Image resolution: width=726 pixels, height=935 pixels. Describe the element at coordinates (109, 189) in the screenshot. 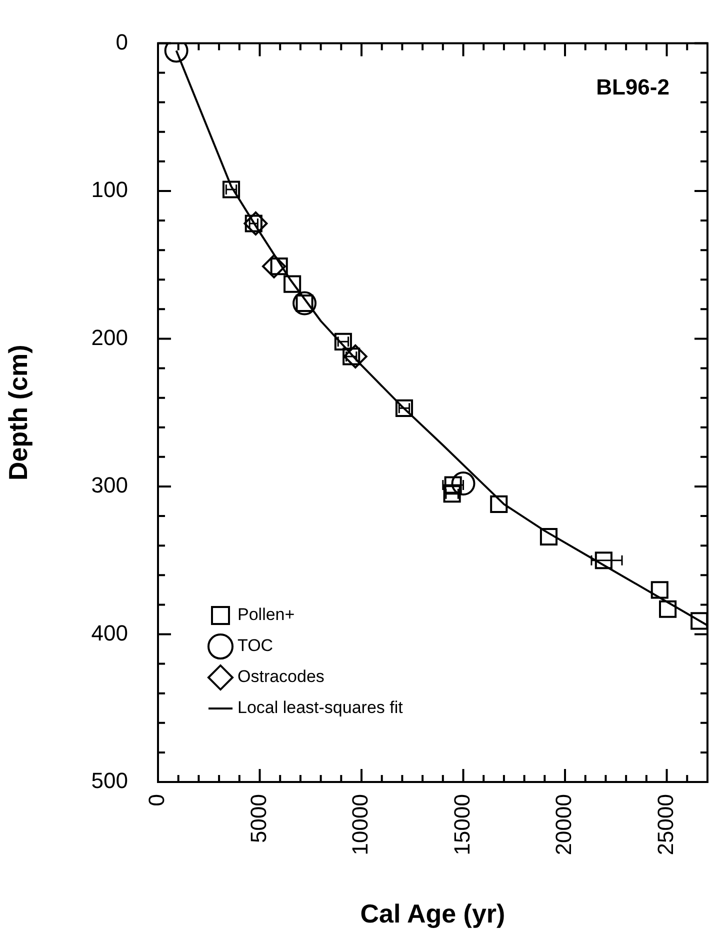

I see `y-tick-label: 100` at that location.